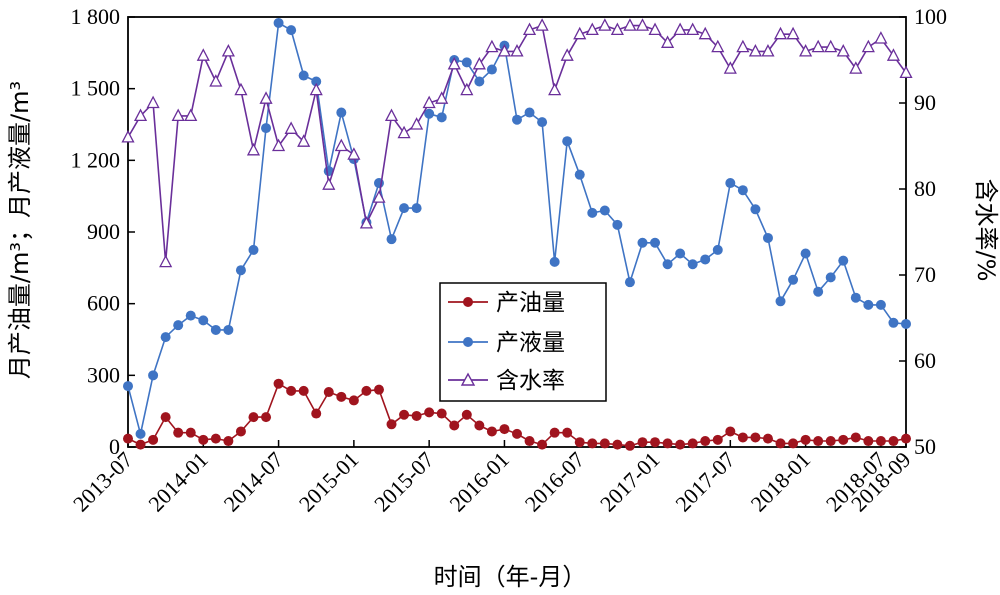  What do you see at coordinates (103, 374) in the screenshot?
I see `y-left-tick-label: 300` at bounding box center [103, 374].